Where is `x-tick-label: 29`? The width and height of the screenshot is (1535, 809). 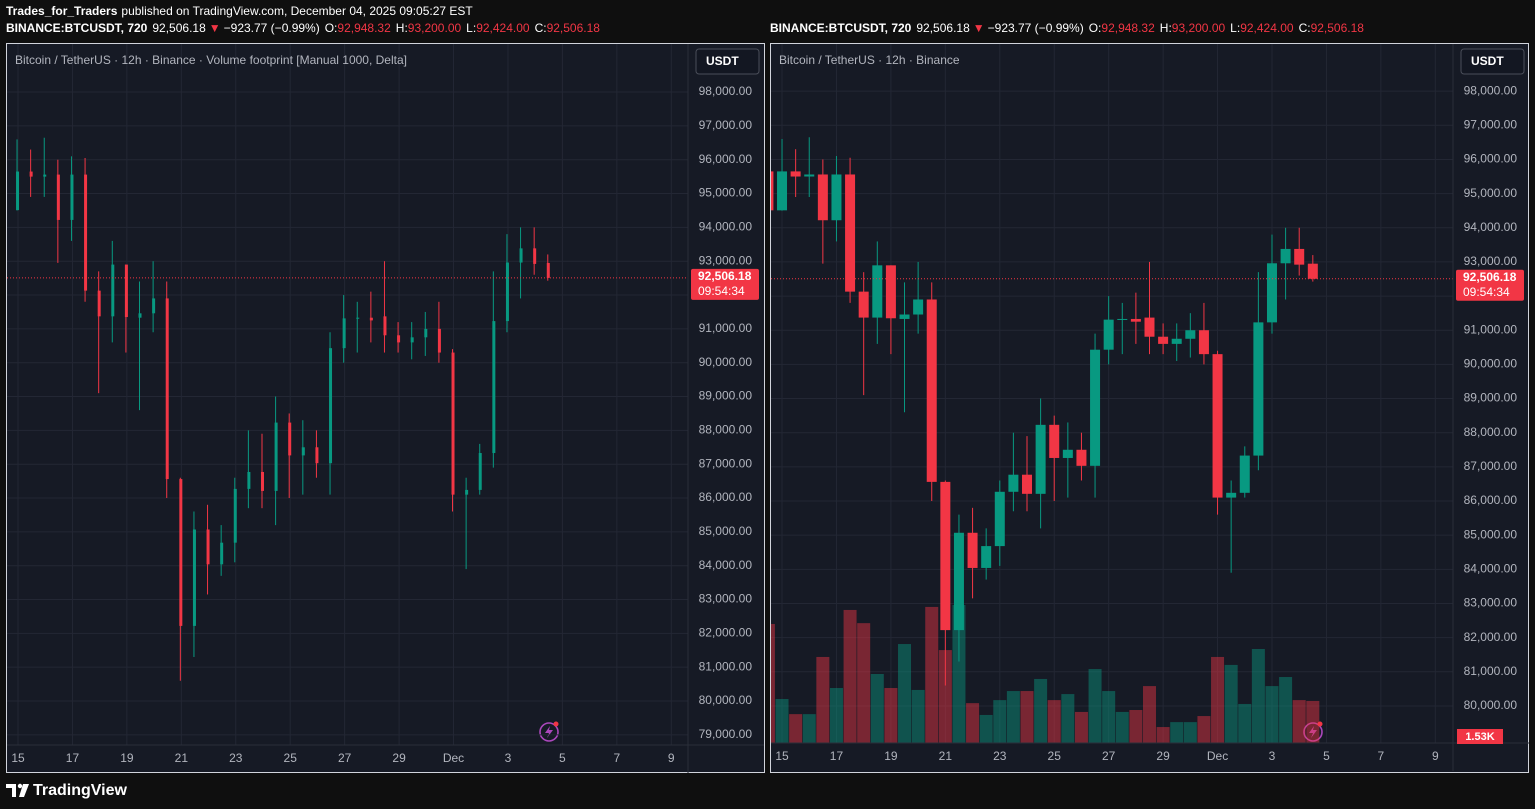
x-tick-label: 29 is located at coordinates (1163, 756).